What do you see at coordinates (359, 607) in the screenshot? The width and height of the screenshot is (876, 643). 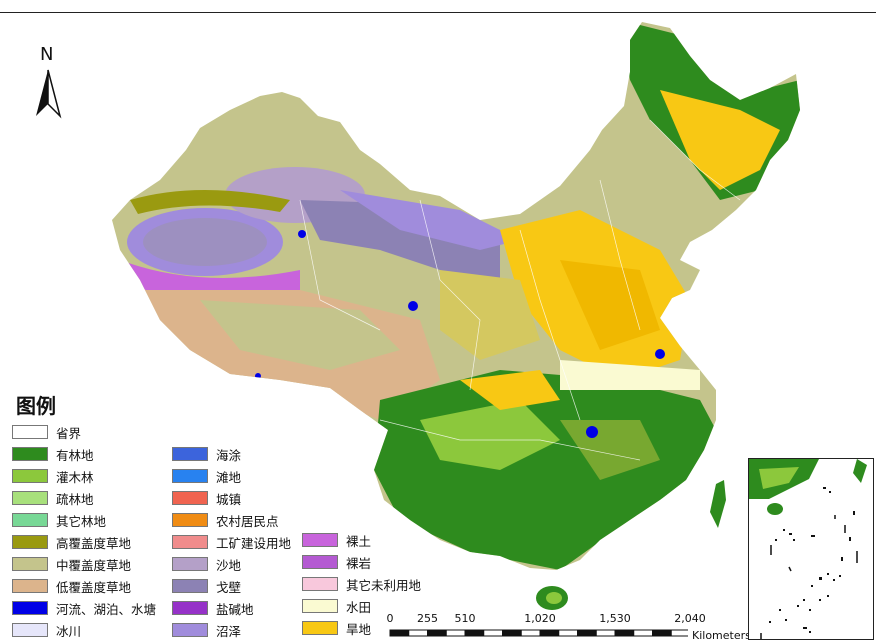 I see `legend-label: 水田` at bounding box center [359, 607].